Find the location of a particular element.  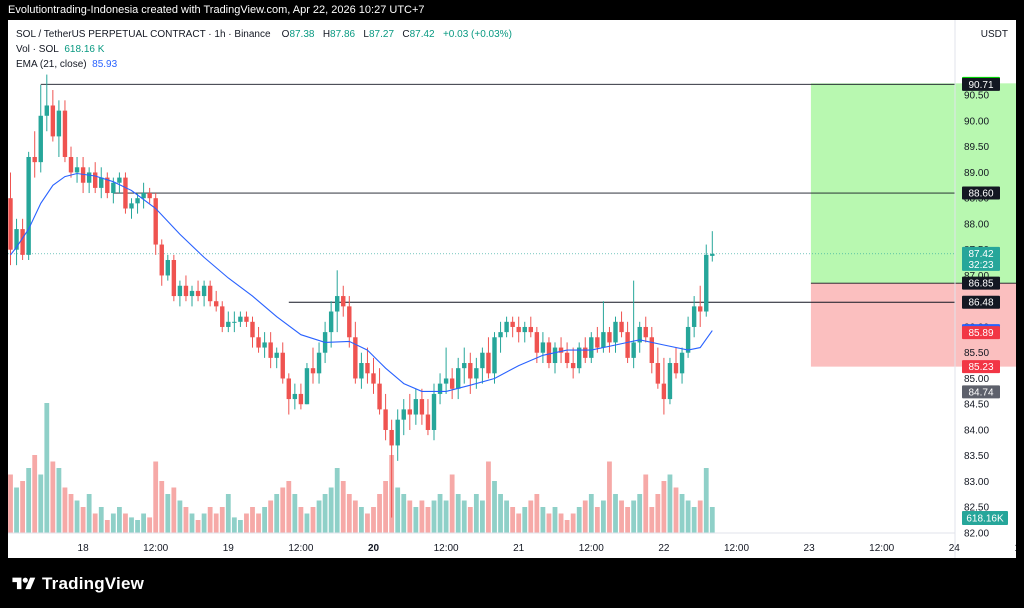

time-tick-label: 23 is located at coordinates (810, 548).